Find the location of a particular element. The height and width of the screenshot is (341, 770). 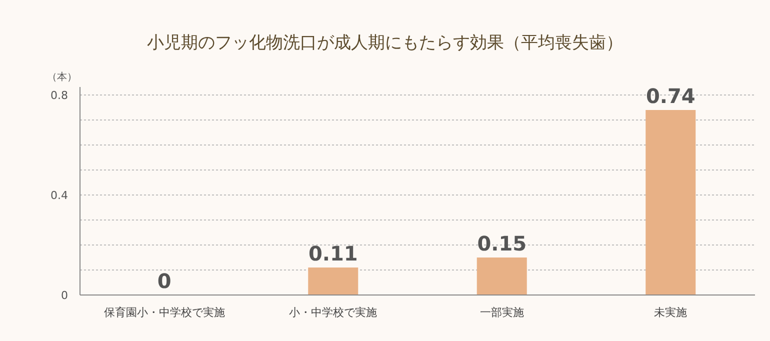

x-tick-label: 一部実施 is located at coordinates (502, 312).